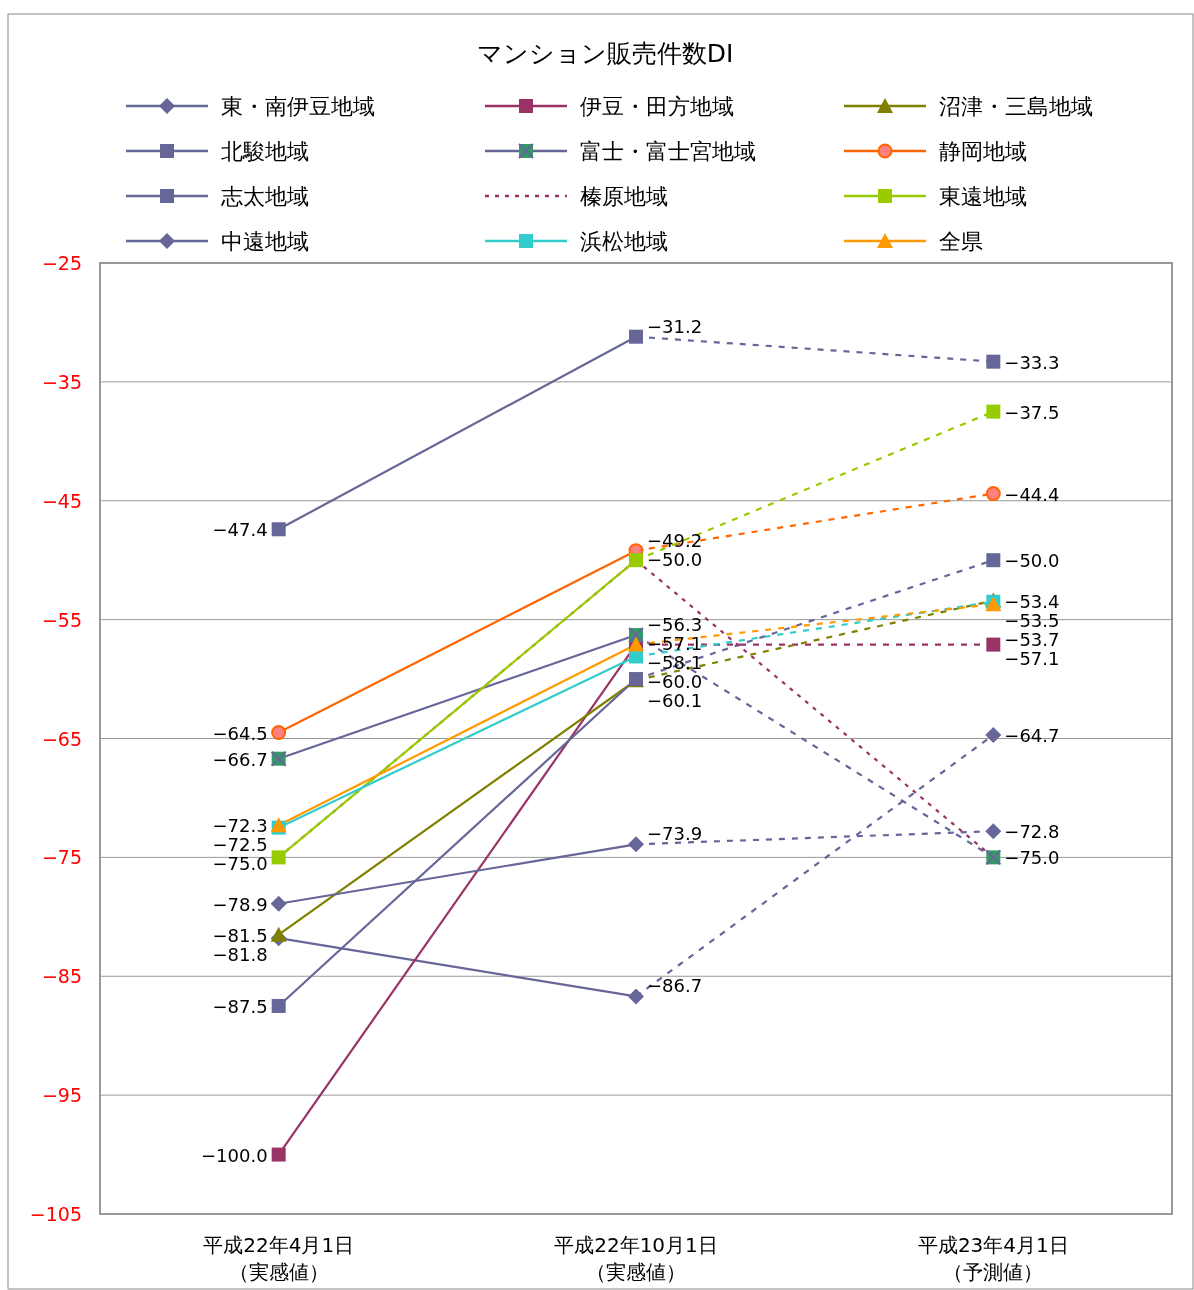 The height and width of the screenshot is (1290, 1194). Describe the element at coordinates (298, 106) in the screenshot. I see `legend-label: 東・南伊豆地域` at that location.